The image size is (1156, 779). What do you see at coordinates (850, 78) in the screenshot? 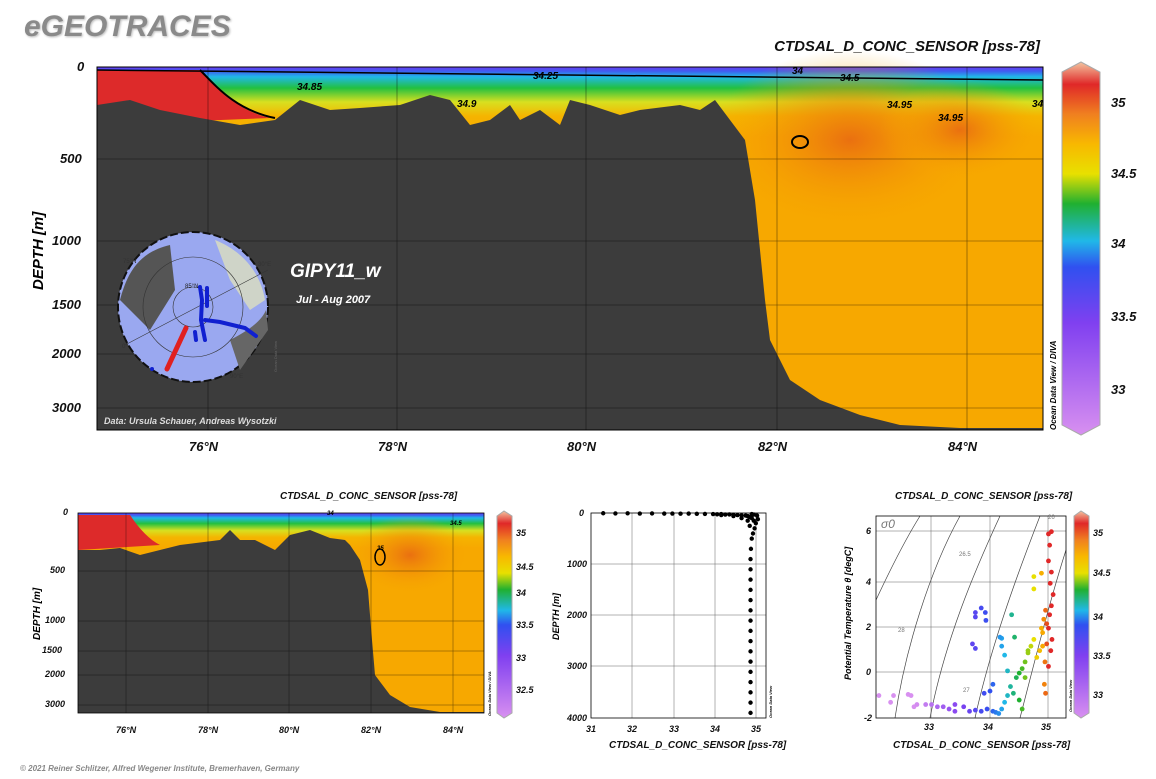
I see `contour-label: 34.5` at bounding box center [850, 78].